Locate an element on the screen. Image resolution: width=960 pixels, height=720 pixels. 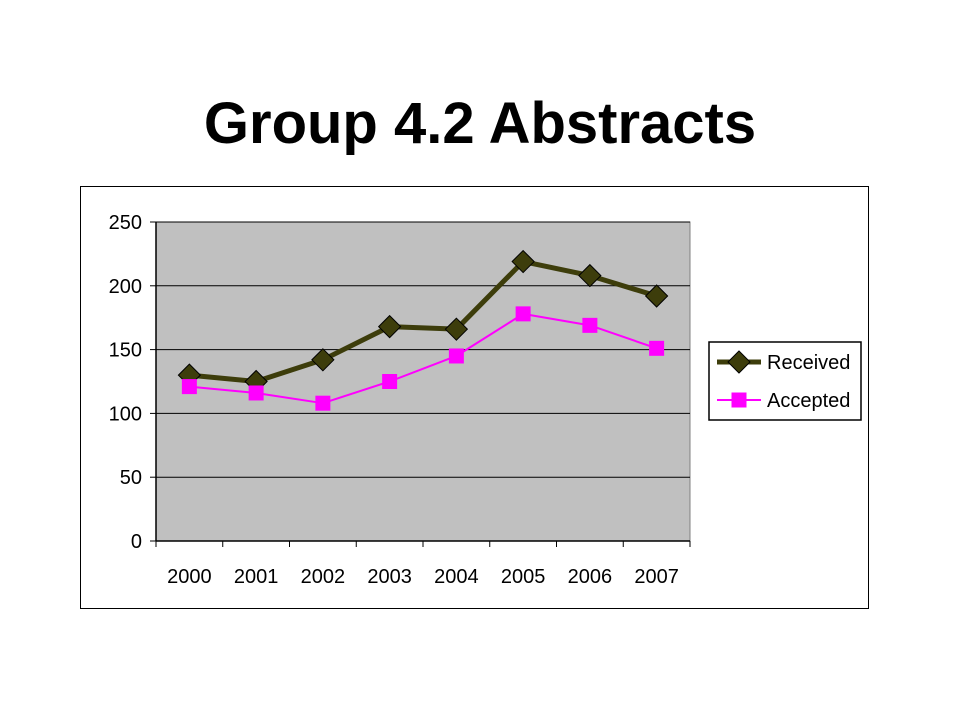
x-tick-label: 2003 is located at coordinates (389, 577).